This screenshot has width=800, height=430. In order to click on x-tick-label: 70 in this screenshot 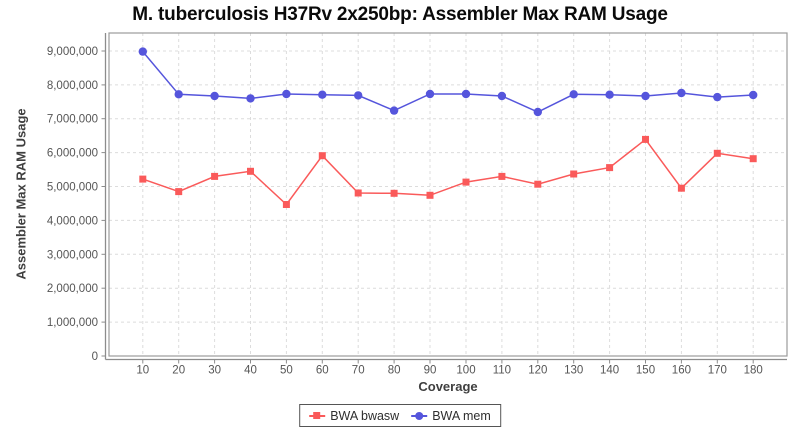, I will do `click(358, 371)`.